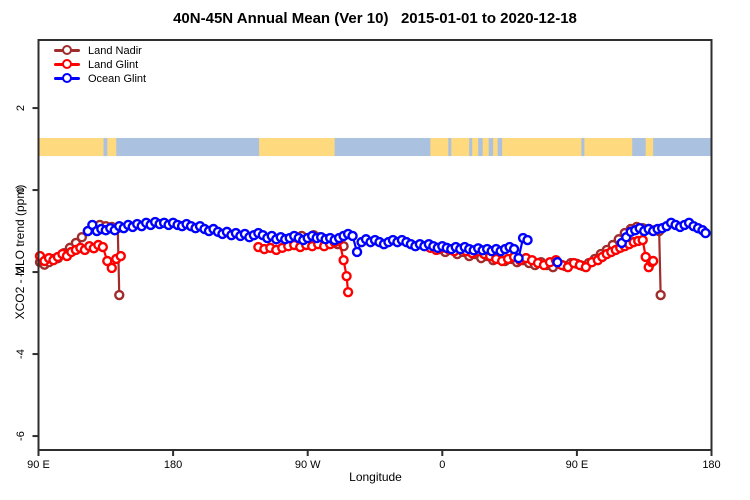  What do you see at coordinates (21, 272) in the screenshot?
I see `y-tick-label: -2` at bounding box center [21, 272].